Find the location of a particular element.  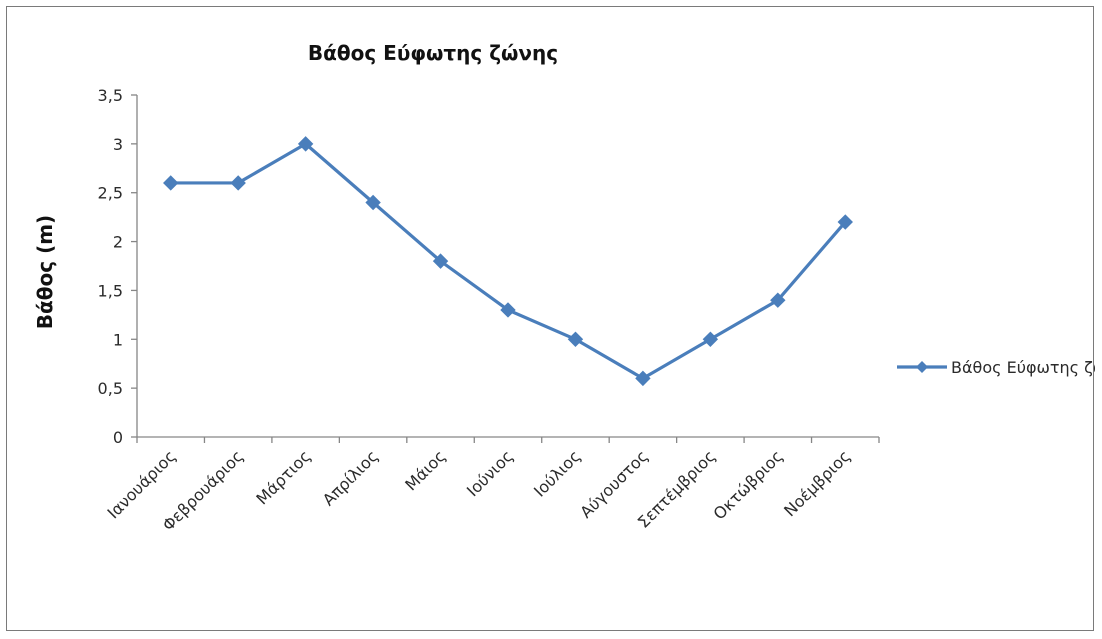

x-tick-label: Μάρτιος is located at coordinates (283, 477).